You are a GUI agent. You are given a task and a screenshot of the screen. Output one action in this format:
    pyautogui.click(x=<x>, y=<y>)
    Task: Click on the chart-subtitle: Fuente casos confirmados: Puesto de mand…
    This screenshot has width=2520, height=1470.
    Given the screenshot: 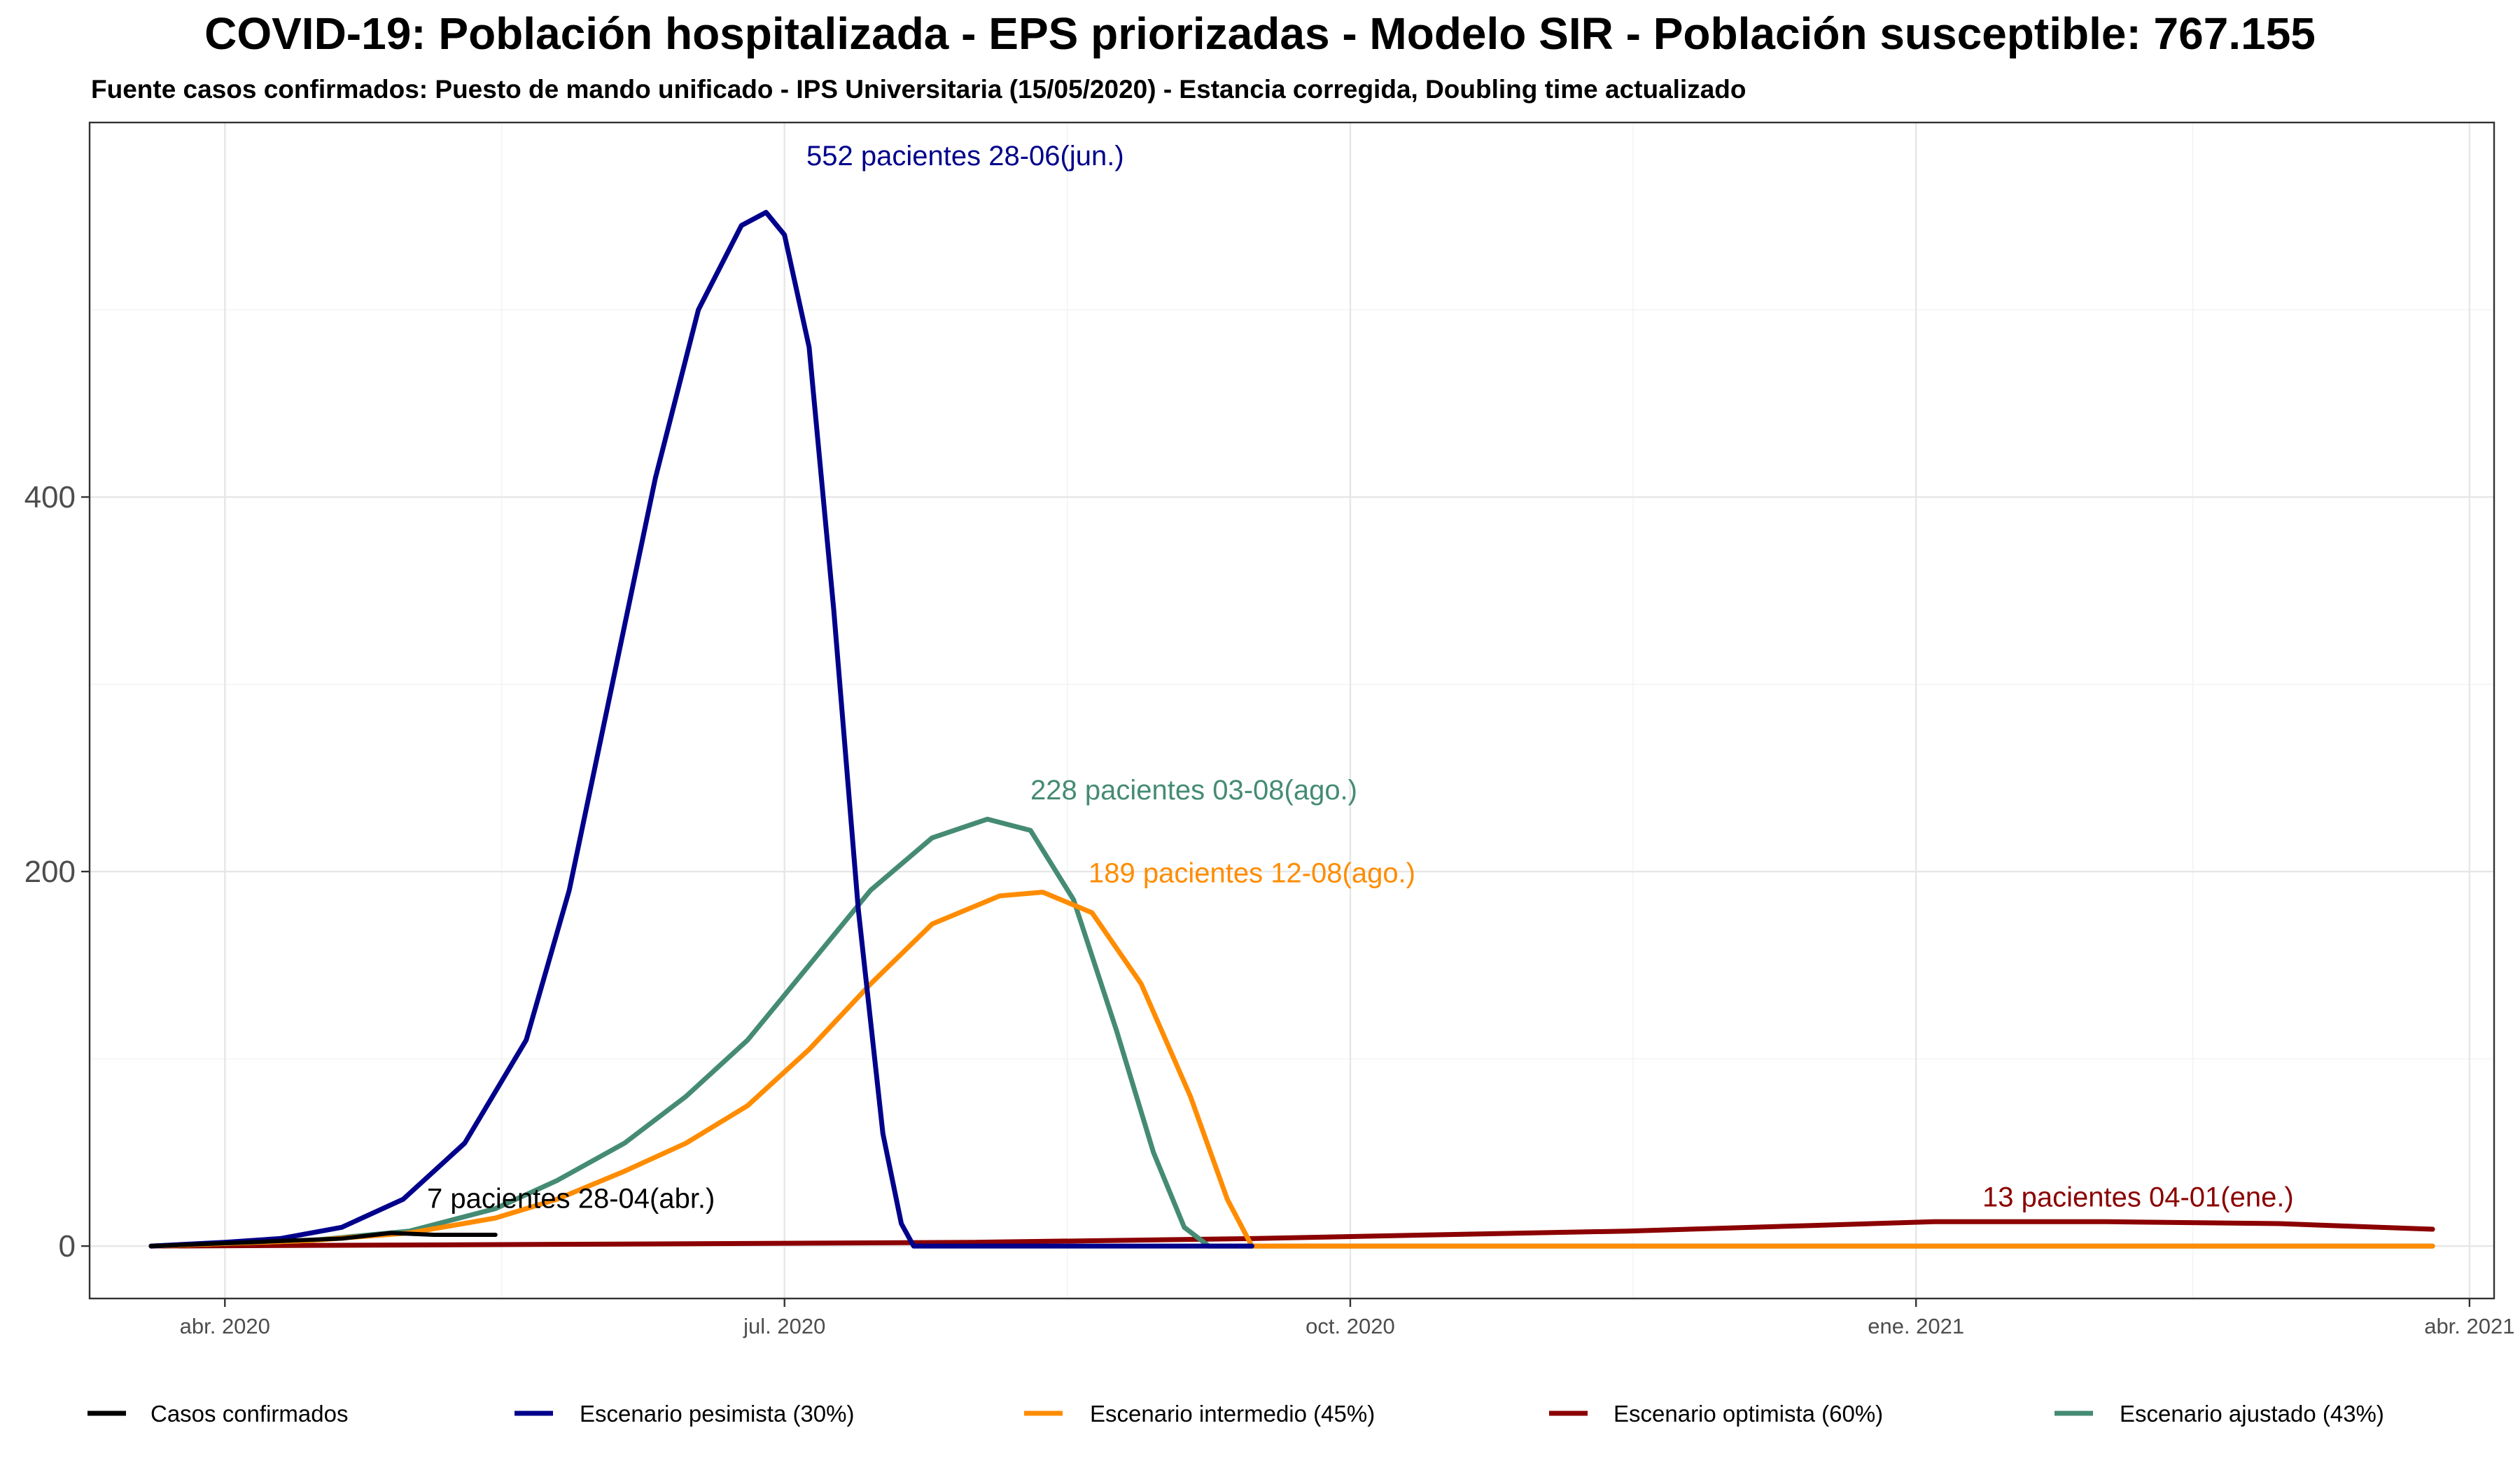 What is the action you would take?
    pyautogui.click(x=918, y=89)
    